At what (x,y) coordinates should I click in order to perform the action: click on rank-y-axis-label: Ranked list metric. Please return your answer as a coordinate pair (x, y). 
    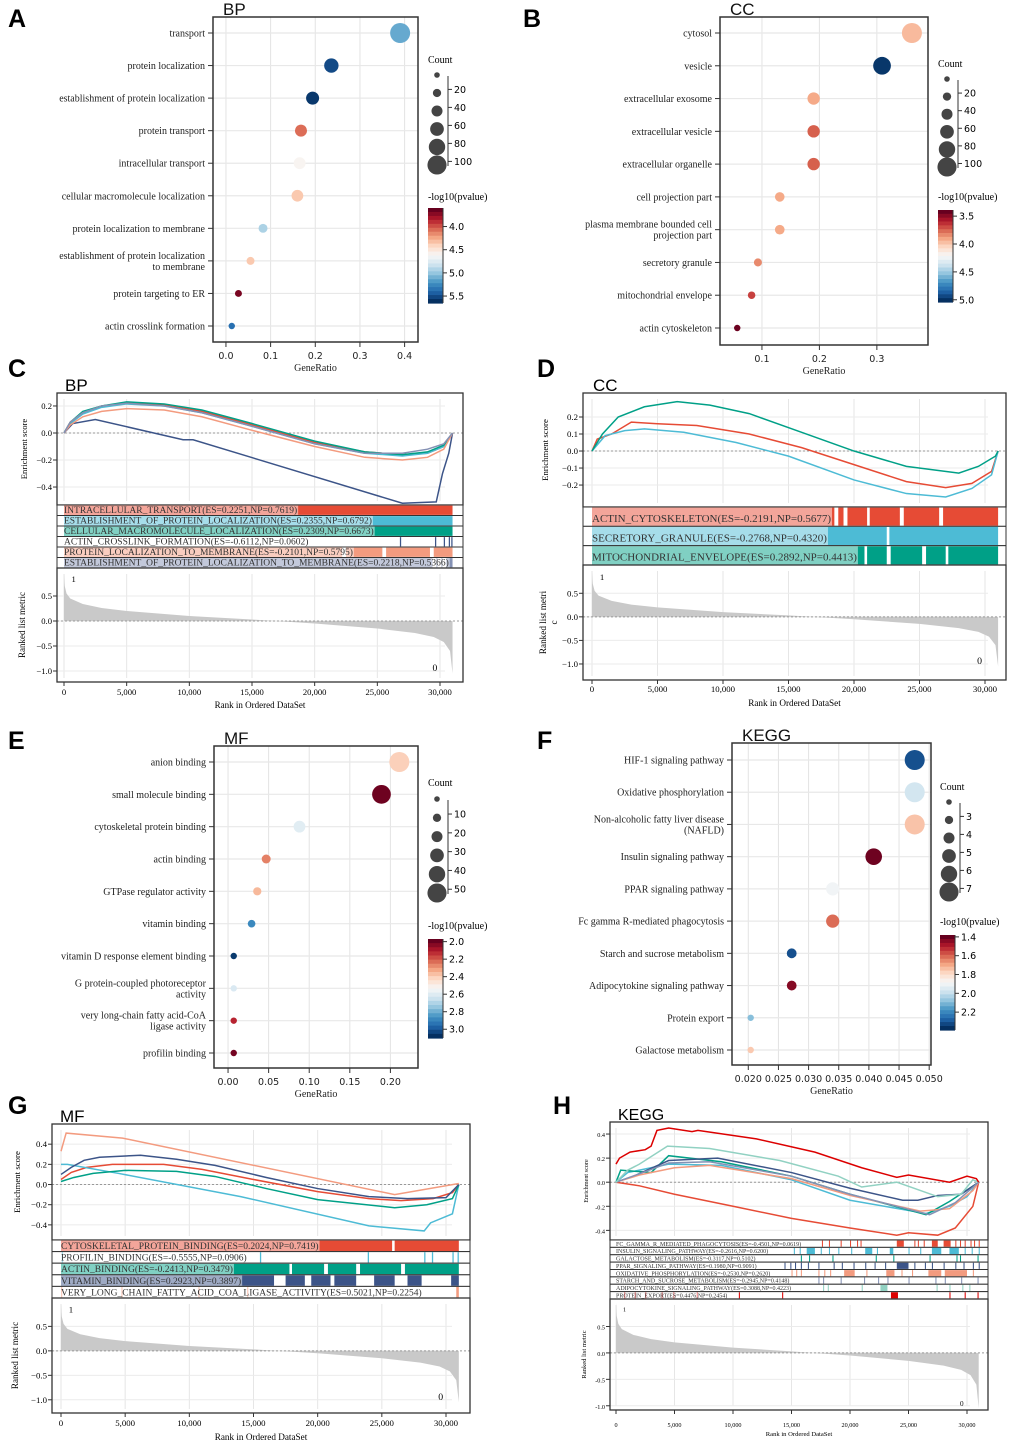
    Looking at the image, I should click on (15, 1355).